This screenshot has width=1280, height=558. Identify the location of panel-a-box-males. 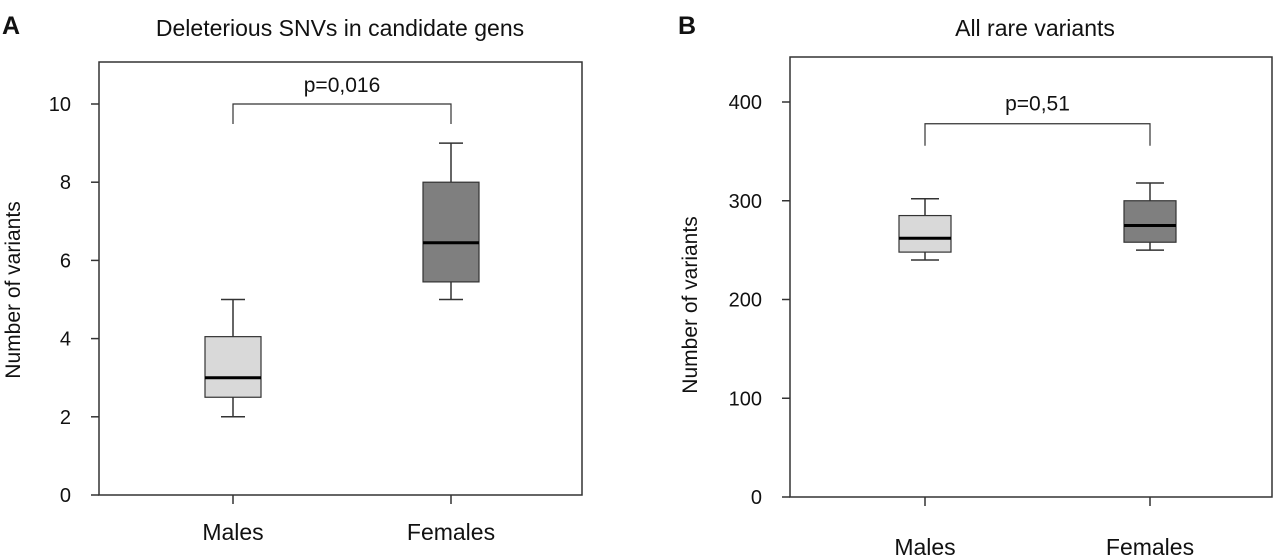
(233, 358).